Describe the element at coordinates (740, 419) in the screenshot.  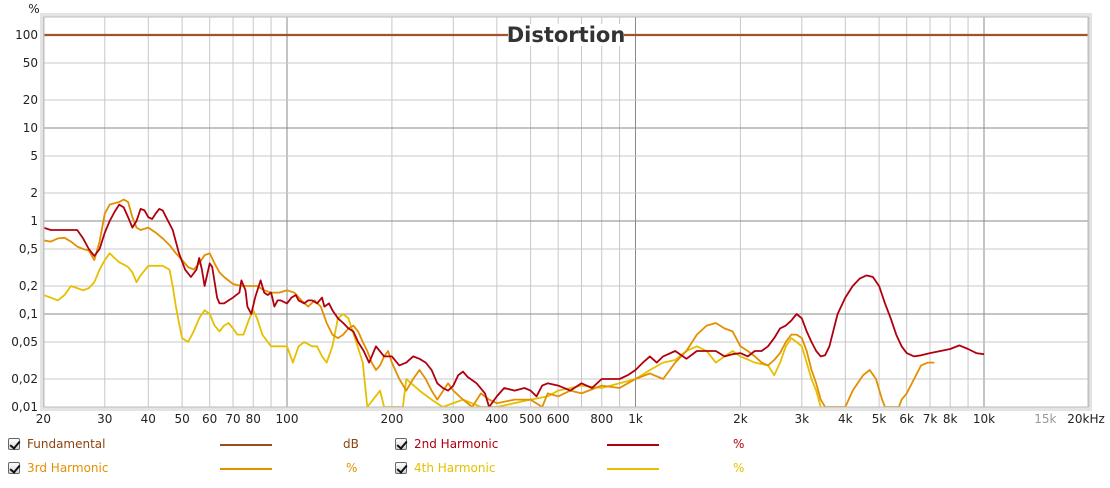
I see `x-tick-label: 2k` at that location.